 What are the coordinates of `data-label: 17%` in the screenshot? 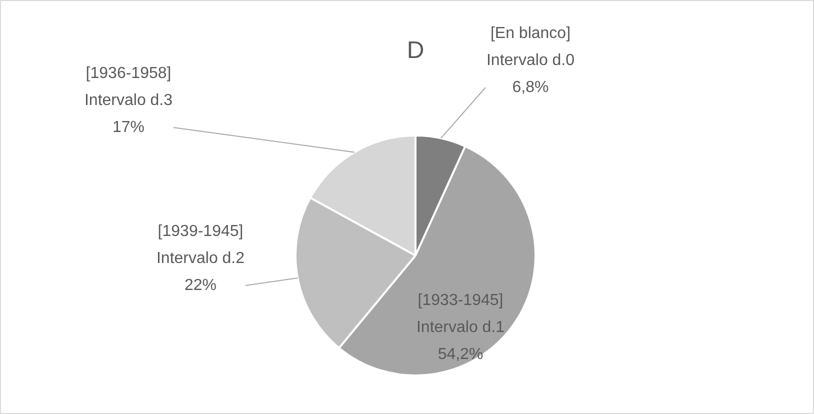 It's located at (128, 127).